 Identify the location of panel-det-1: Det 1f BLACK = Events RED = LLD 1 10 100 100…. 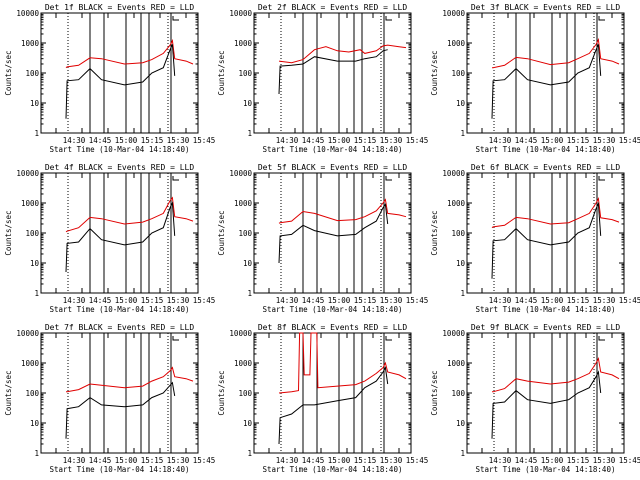
(109, 78).